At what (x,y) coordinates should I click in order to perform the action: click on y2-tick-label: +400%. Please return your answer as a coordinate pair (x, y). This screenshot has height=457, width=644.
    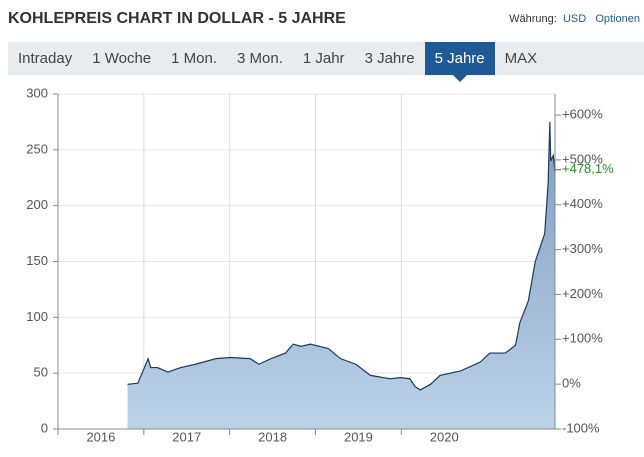
    Looking at the image, I should click on (582, 203).